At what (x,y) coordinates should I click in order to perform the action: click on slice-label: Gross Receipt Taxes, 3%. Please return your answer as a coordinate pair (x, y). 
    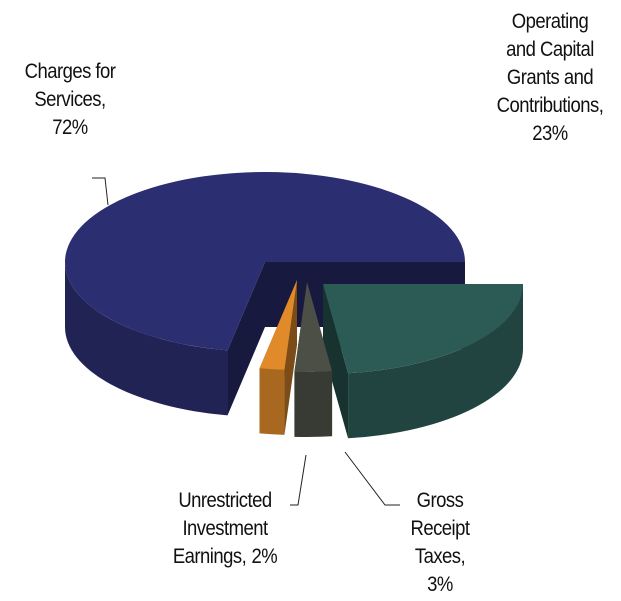
    Looking at the image, I should click on (440, 543).